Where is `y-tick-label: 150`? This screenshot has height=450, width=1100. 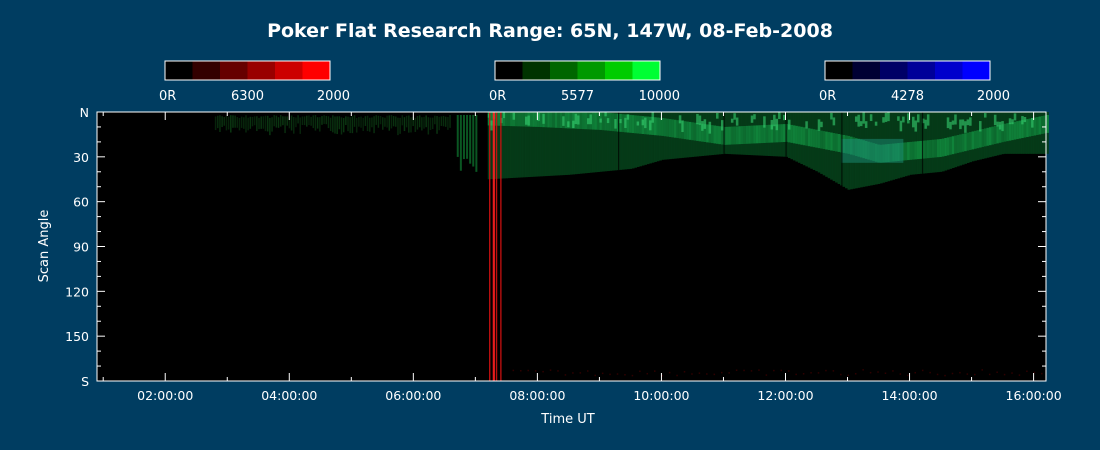 y-tick-label: 150 is located at coordinates (77, 336).